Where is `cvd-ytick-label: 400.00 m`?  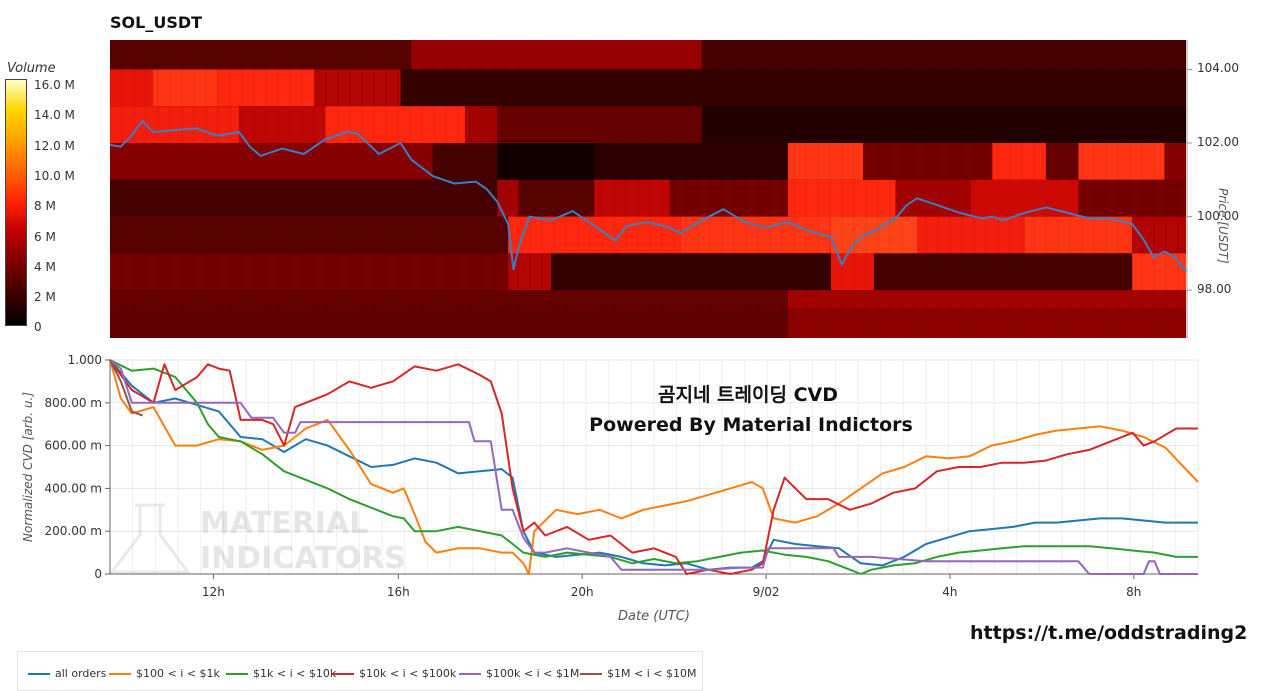 cvd-ytick-label: 400.00 m is located at coordinates (74, 488).